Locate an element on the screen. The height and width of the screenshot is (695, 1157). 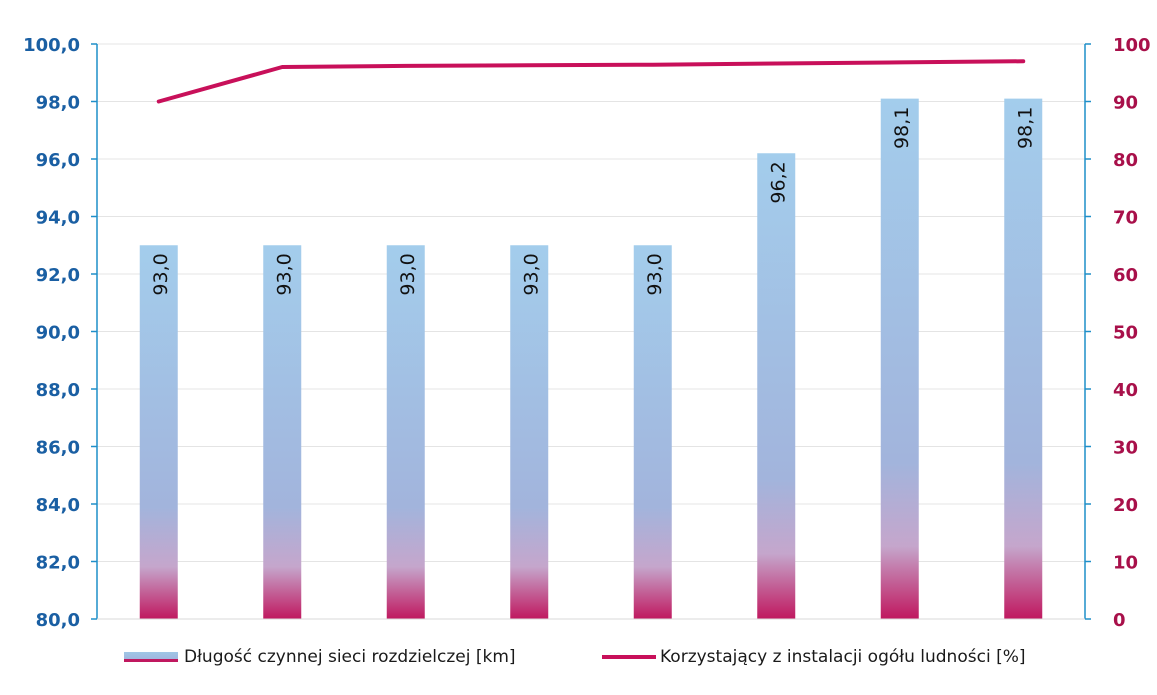
left-axis-tick-label: 100,0 is located at coordinates (51, 45).